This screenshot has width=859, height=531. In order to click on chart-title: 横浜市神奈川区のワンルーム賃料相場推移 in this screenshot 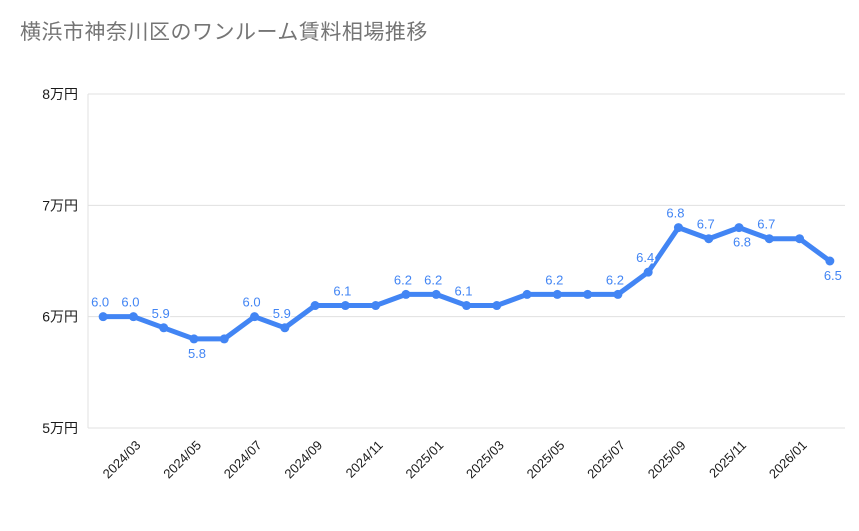, I will do `click(224, 32)`.